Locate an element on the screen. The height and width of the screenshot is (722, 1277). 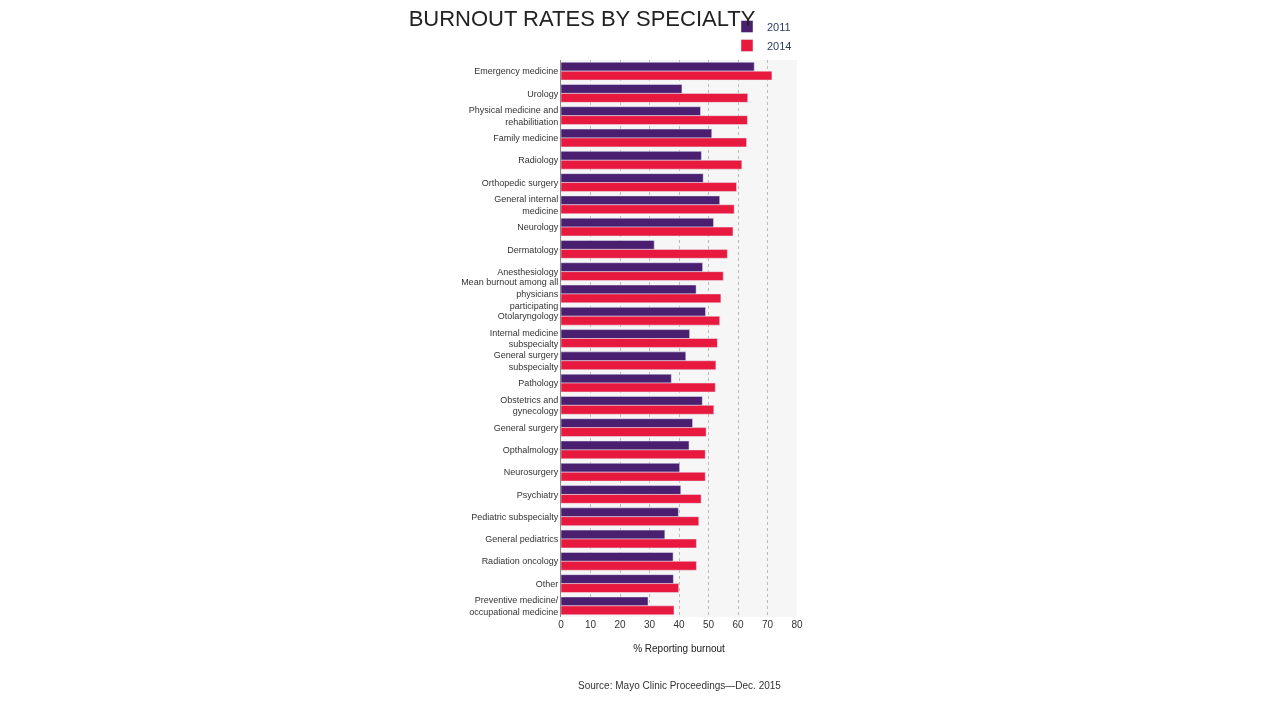
y-tick-label: Preventive medicine/ occupational medicine is located at coordinates (514, 606).